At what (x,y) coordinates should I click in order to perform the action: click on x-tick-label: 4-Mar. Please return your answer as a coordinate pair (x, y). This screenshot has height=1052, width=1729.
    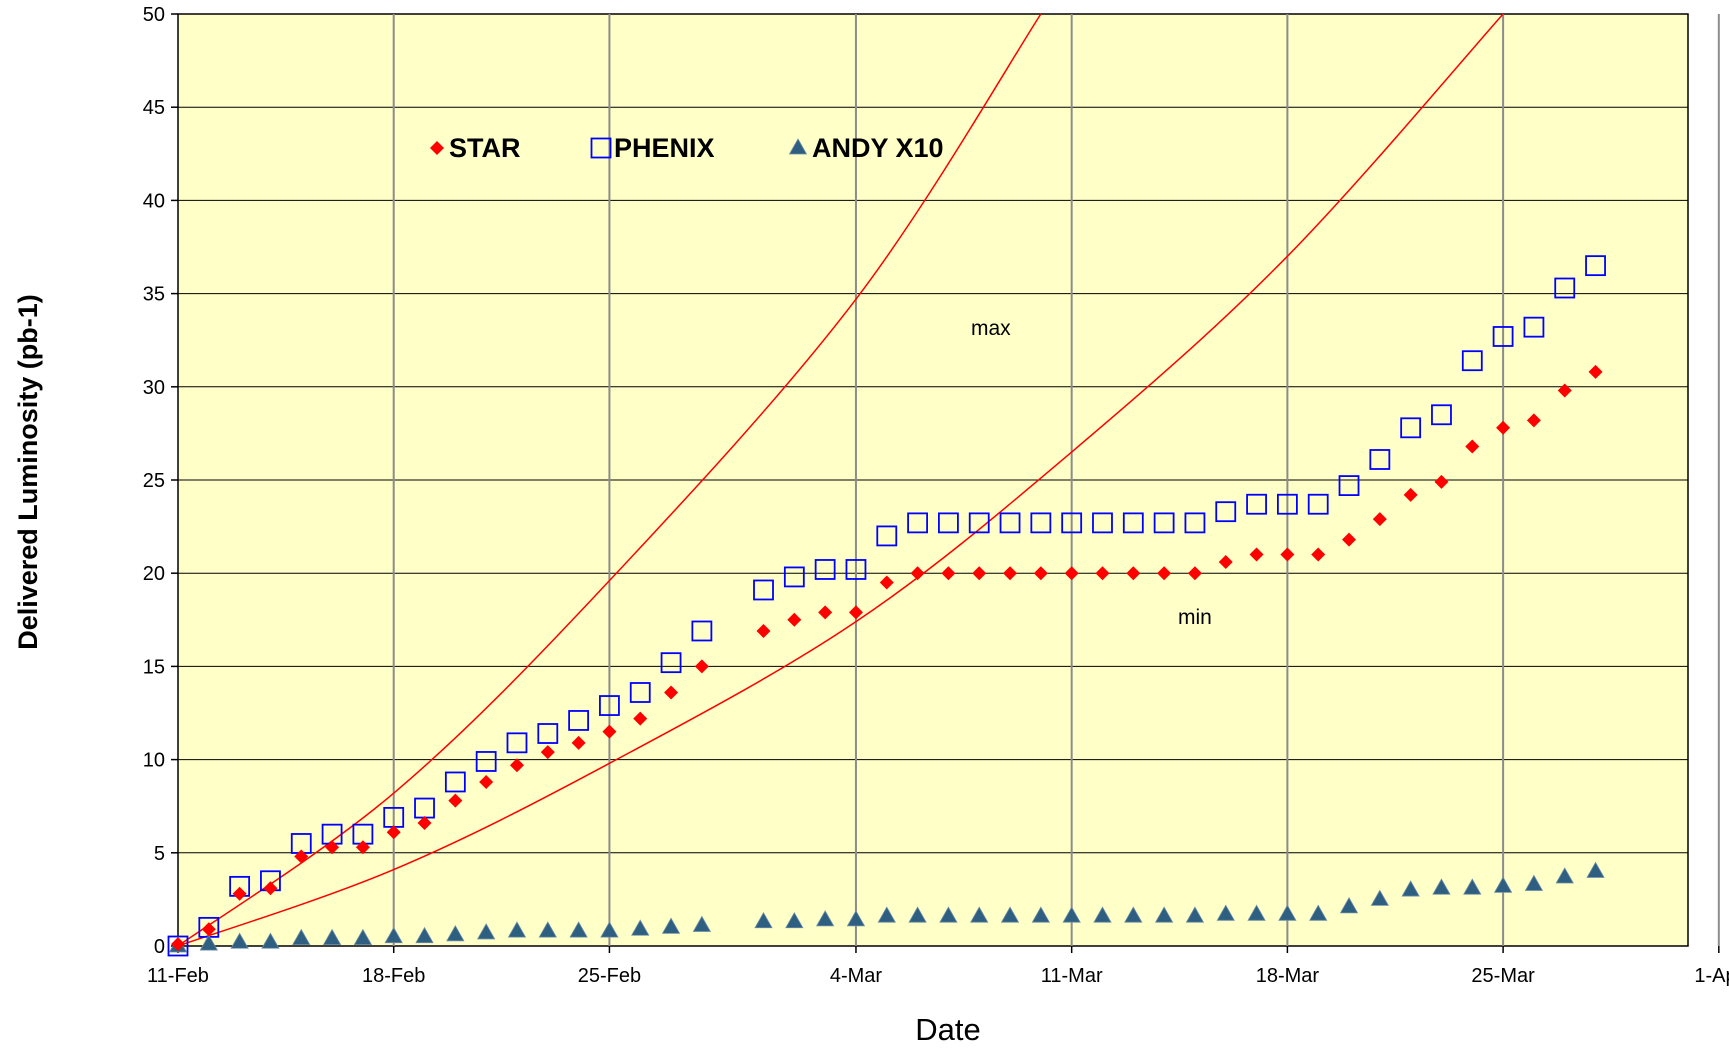
    Looking at the image, I should click on (856, 976).